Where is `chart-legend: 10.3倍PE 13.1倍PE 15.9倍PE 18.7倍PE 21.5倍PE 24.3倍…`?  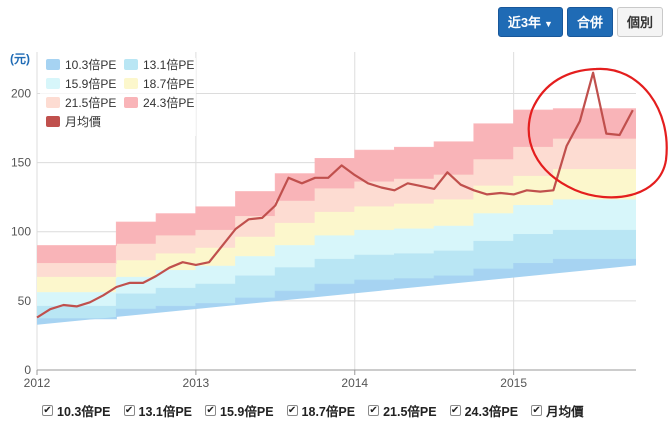
chart-legend: 10.3倍PE 13.1倍PE 15.9倍PE 18.7倍PE 21.5倍PE 24.3倍… is located at coordinates (118, 96).